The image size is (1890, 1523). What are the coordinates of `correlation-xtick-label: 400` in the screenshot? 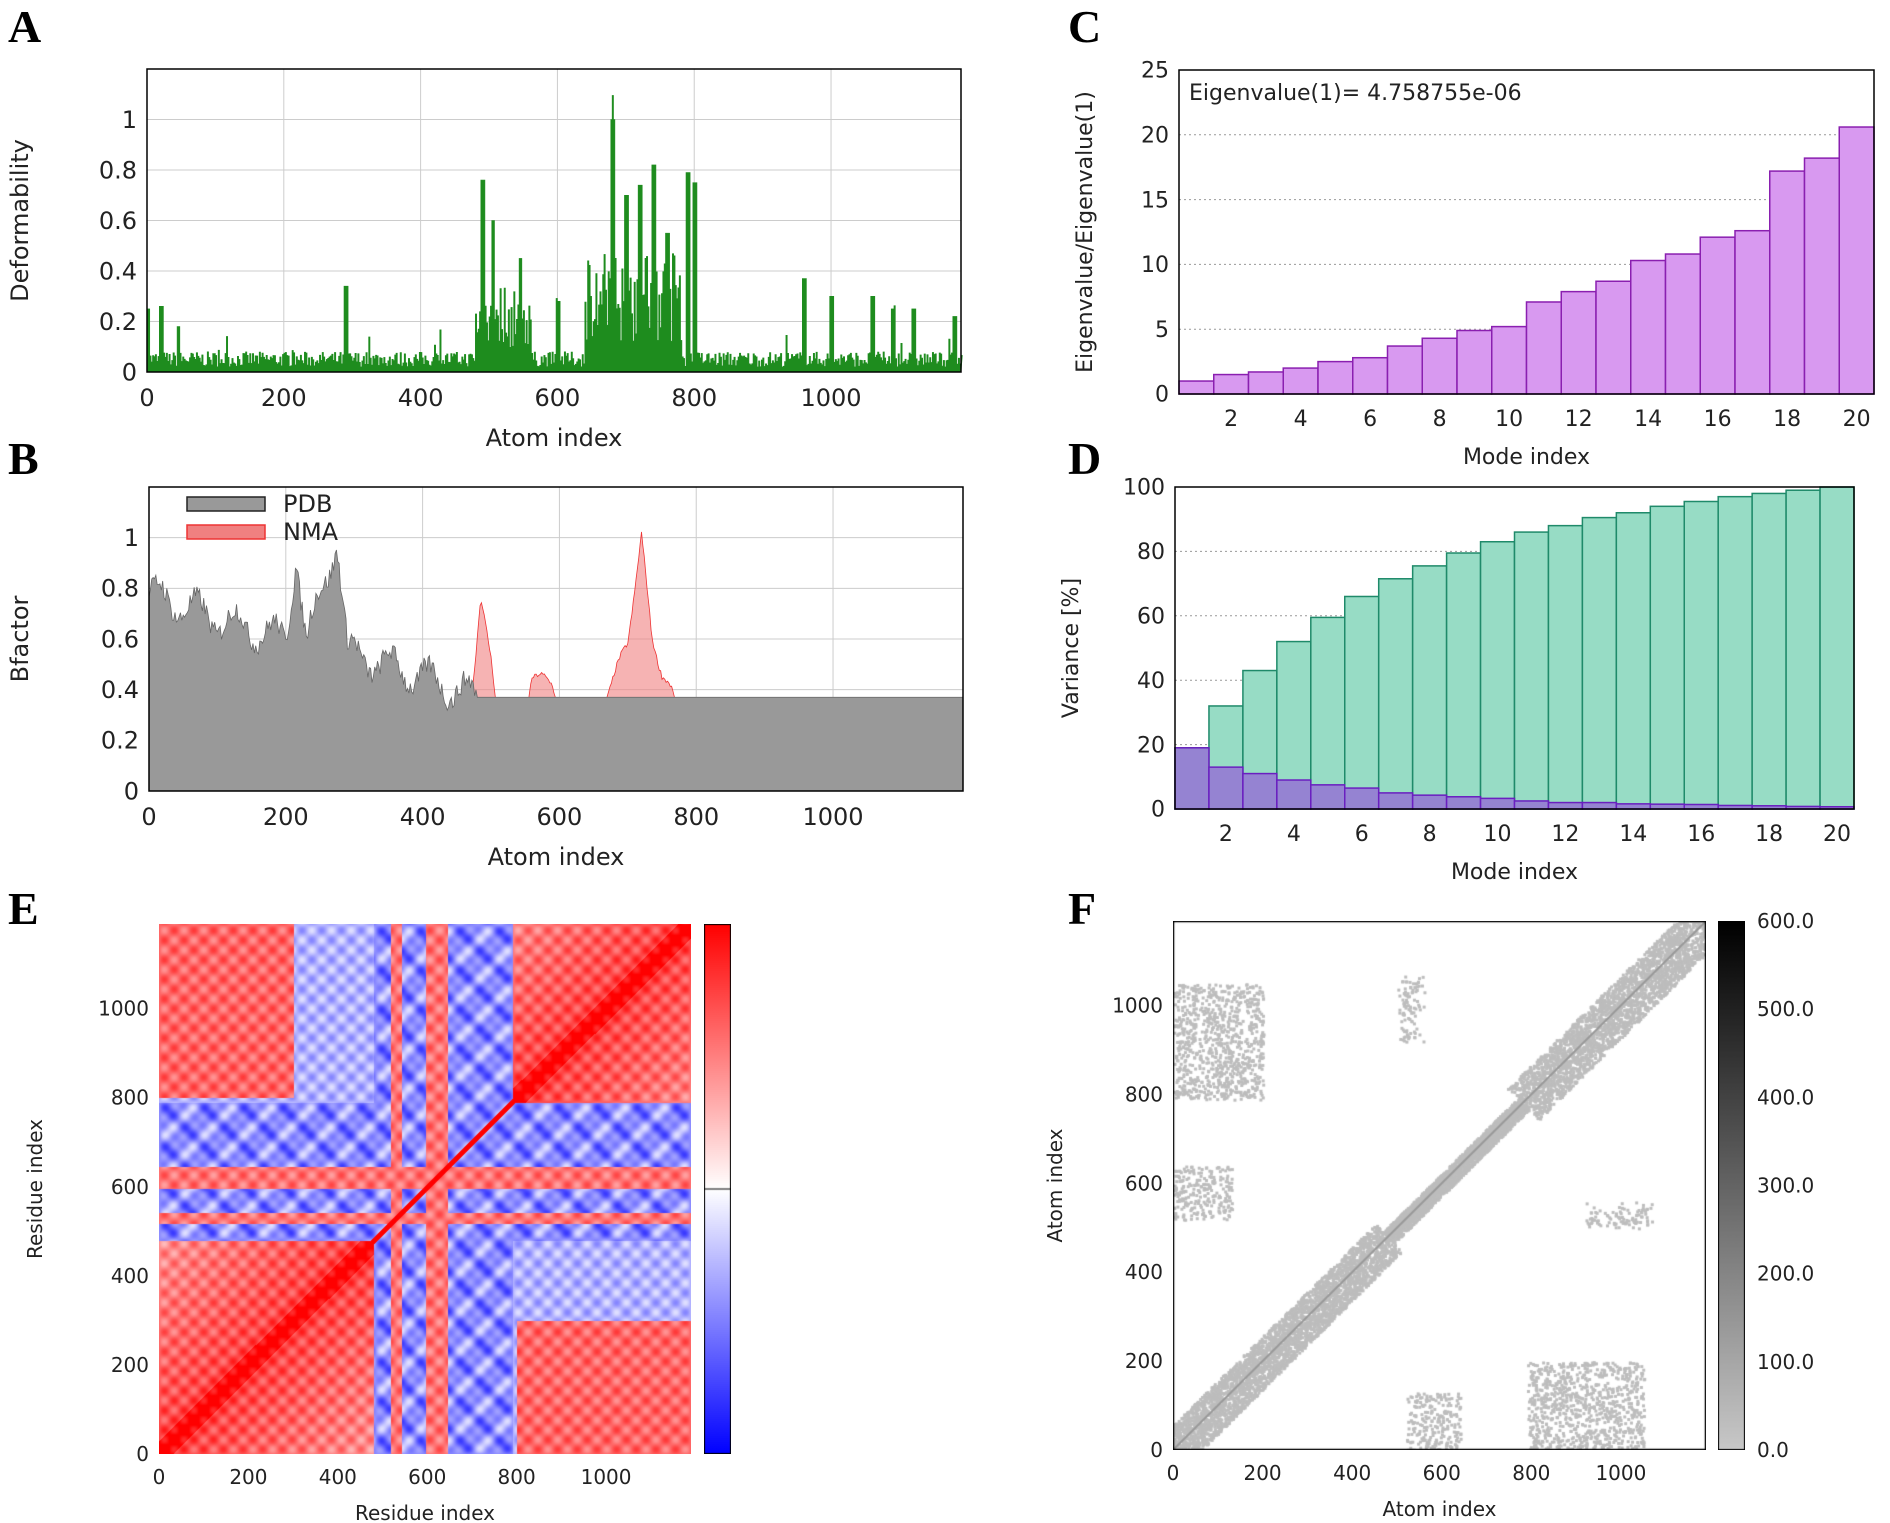 It's located at (338, 1477).